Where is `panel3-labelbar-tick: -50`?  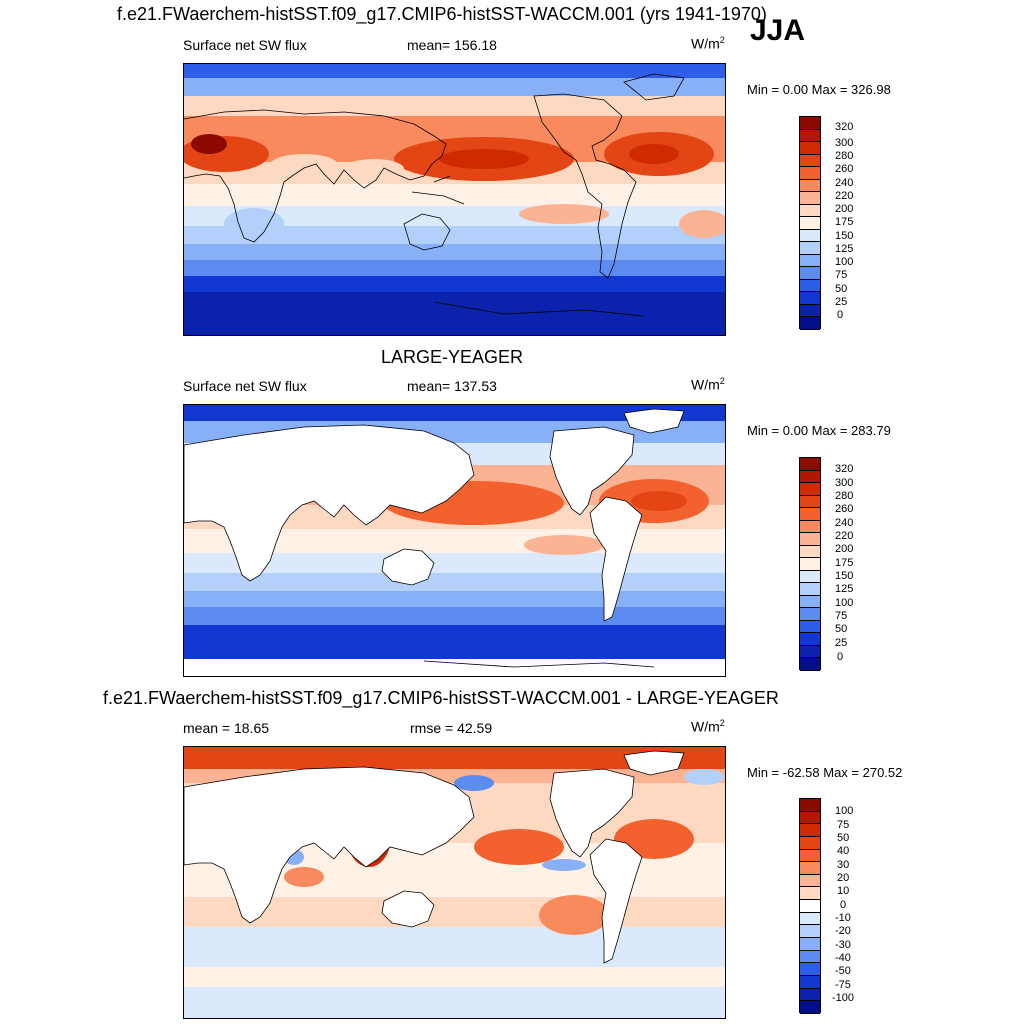
panel3-labelbar-tick: -50 is located at coordinates (843, 971).